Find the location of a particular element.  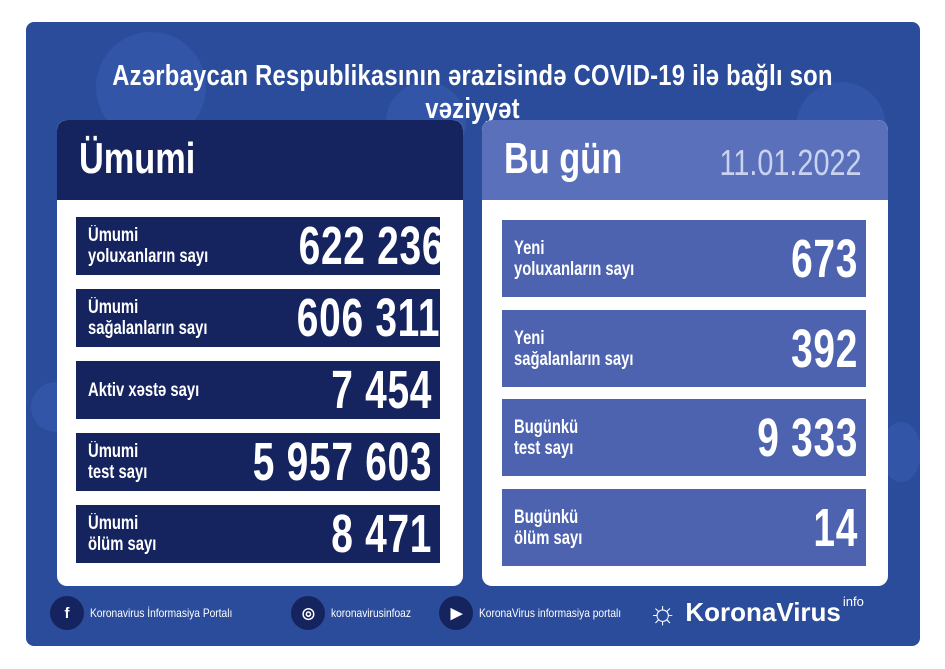

today-row: Bugünkü test sayı 9 333 is located at coordinates (684, 437).